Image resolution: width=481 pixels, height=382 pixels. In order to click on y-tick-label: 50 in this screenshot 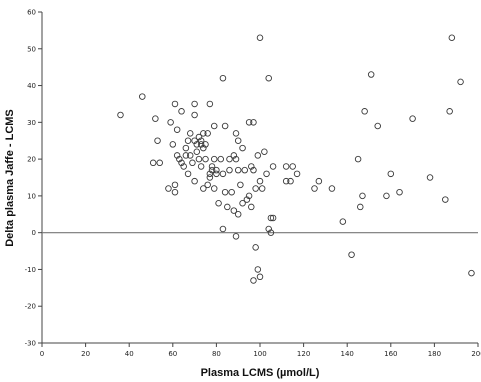, I will do `click(31, 49)`.